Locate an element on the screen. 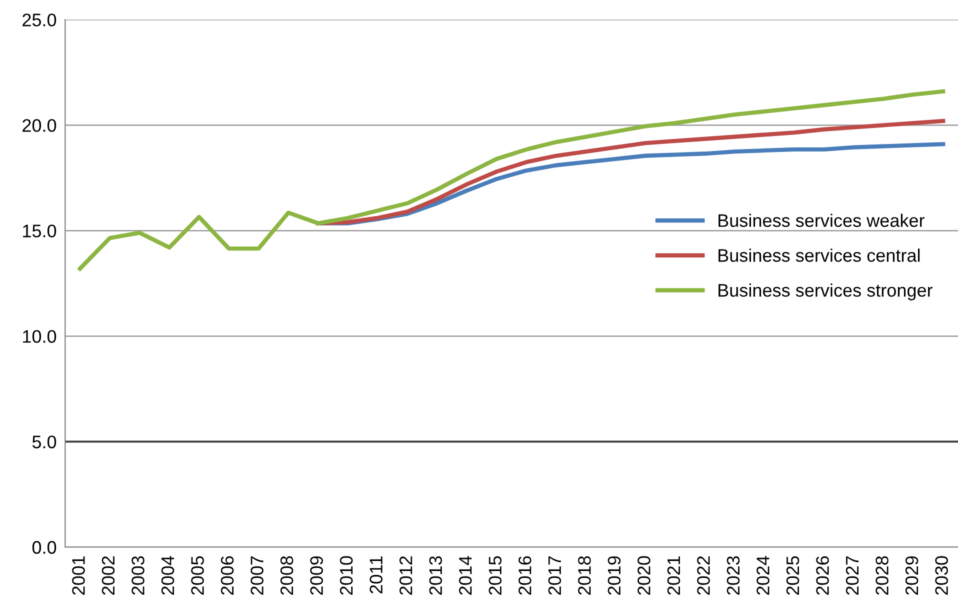  x-tick-label: 2021 is located at coordinates (673, 575).